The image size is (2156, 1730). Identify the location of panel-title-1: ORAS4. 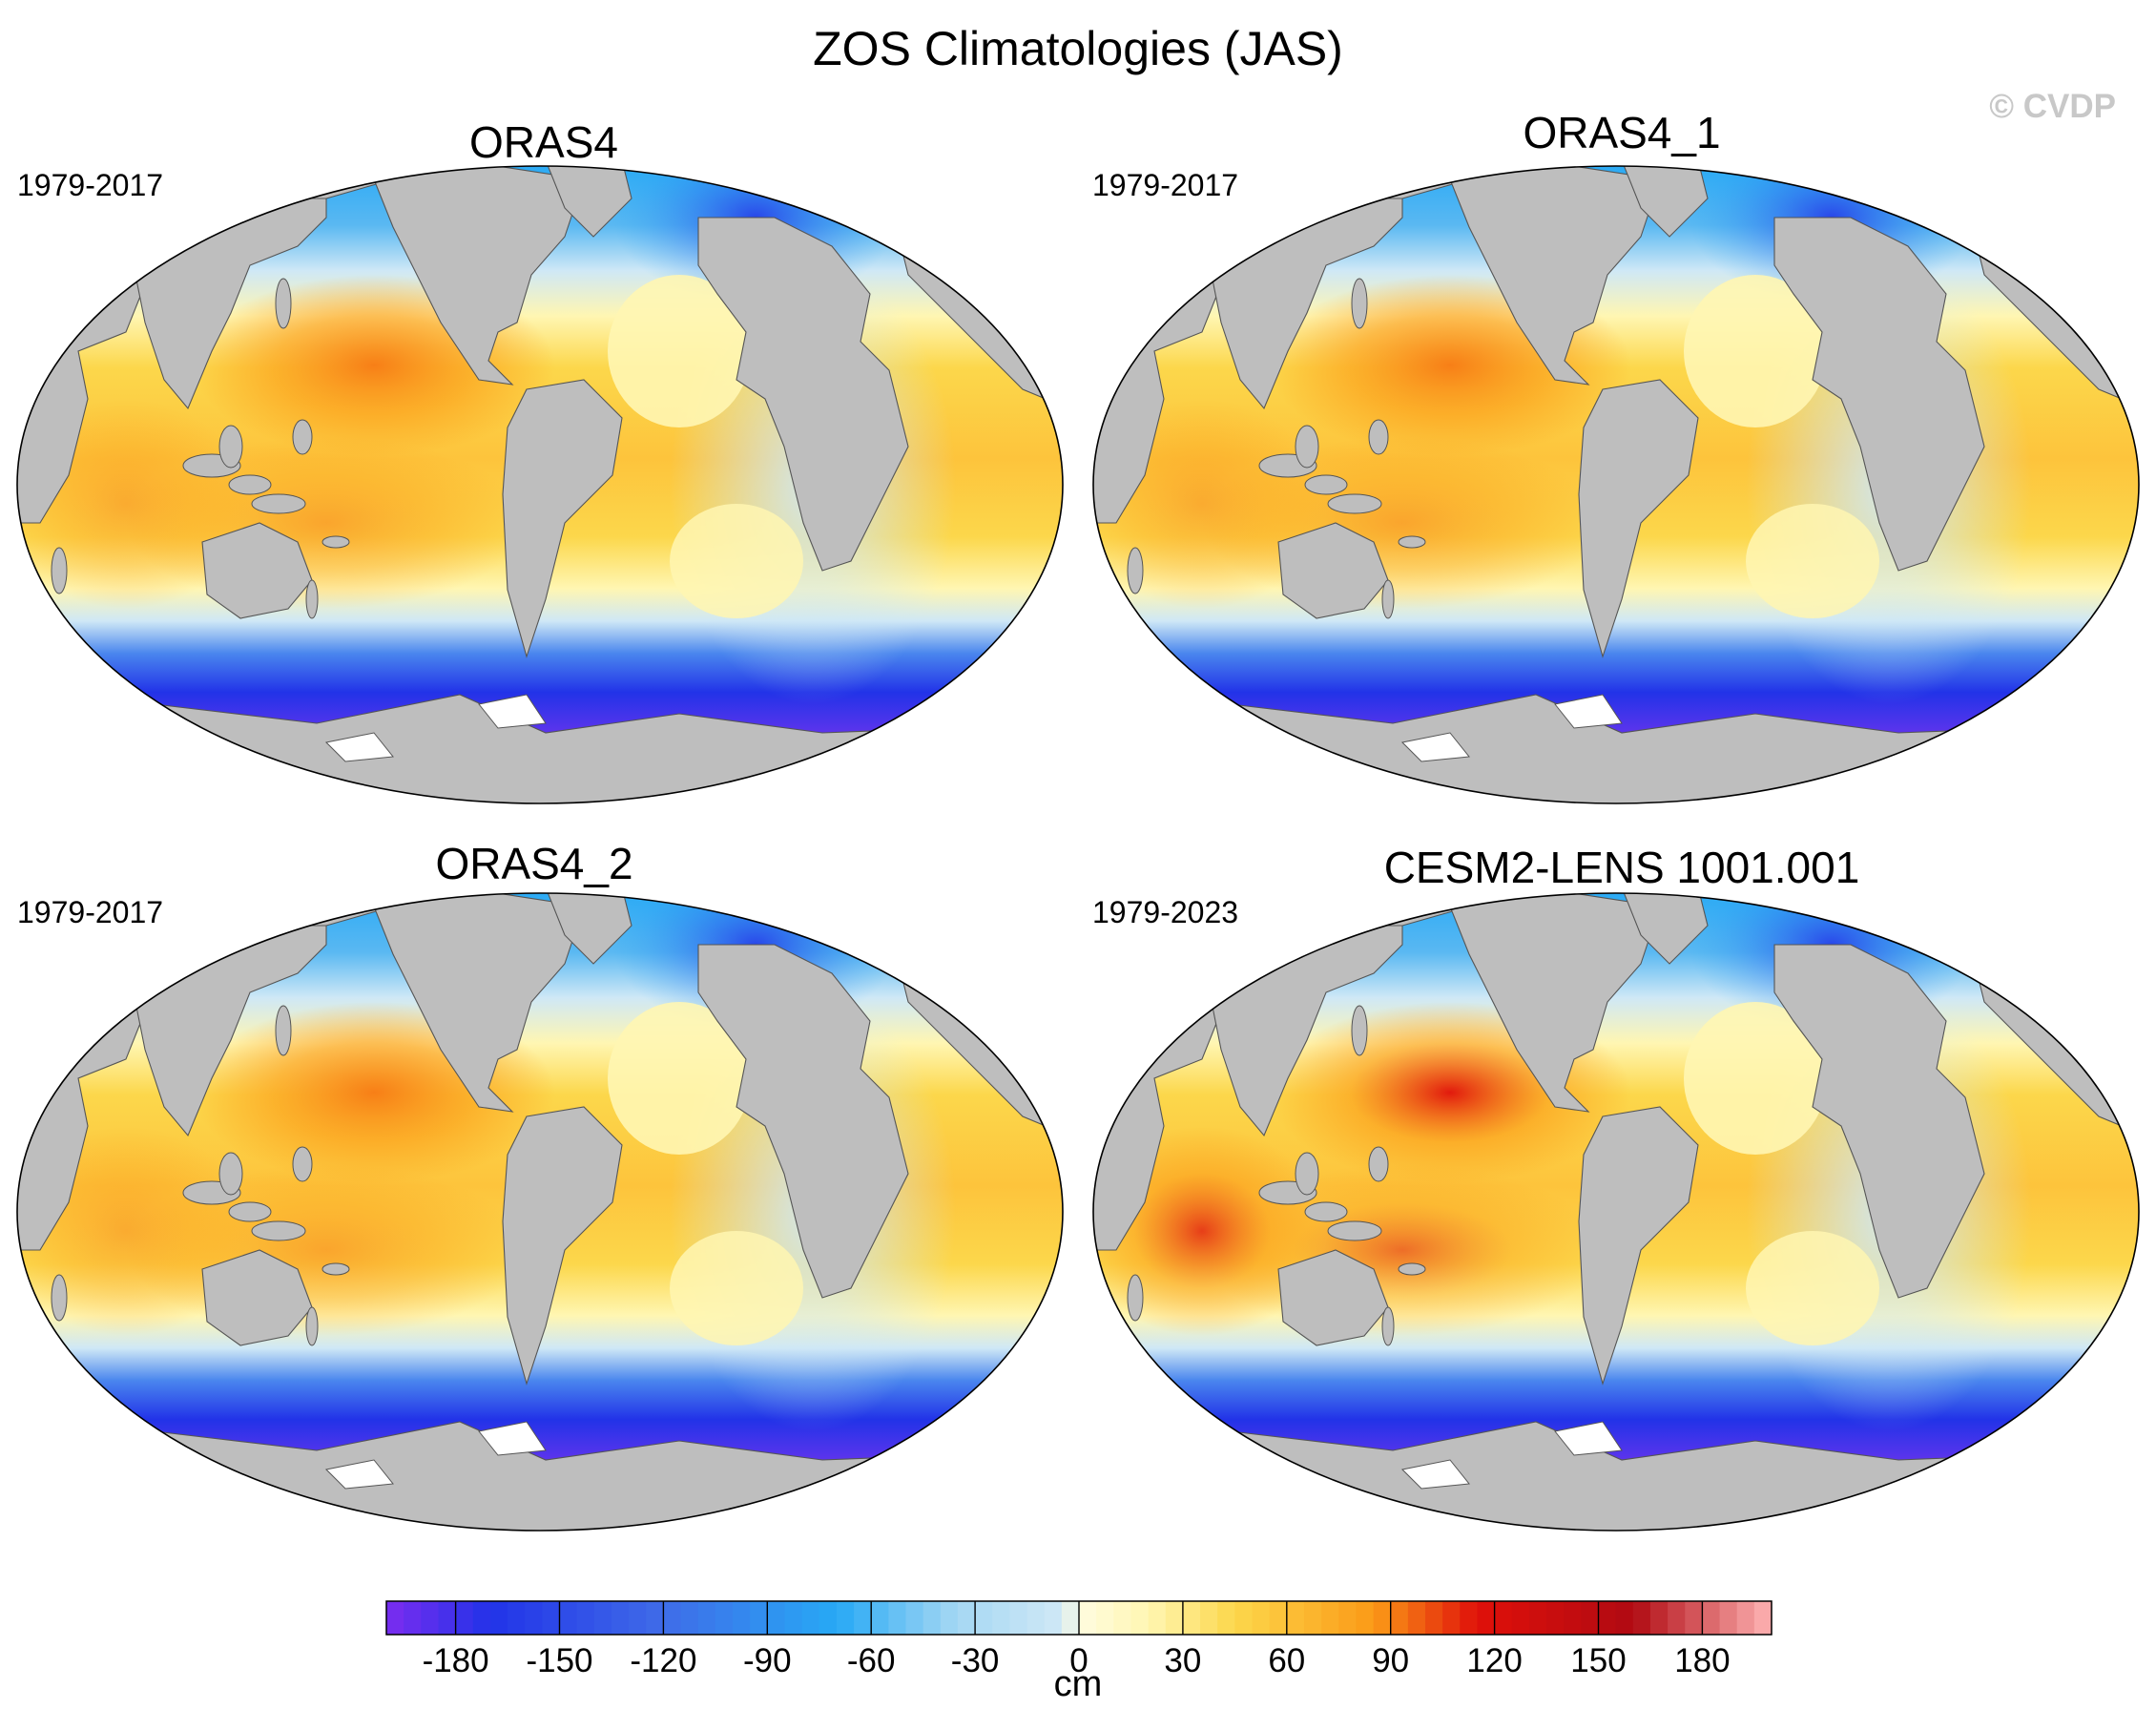
(543, 142).